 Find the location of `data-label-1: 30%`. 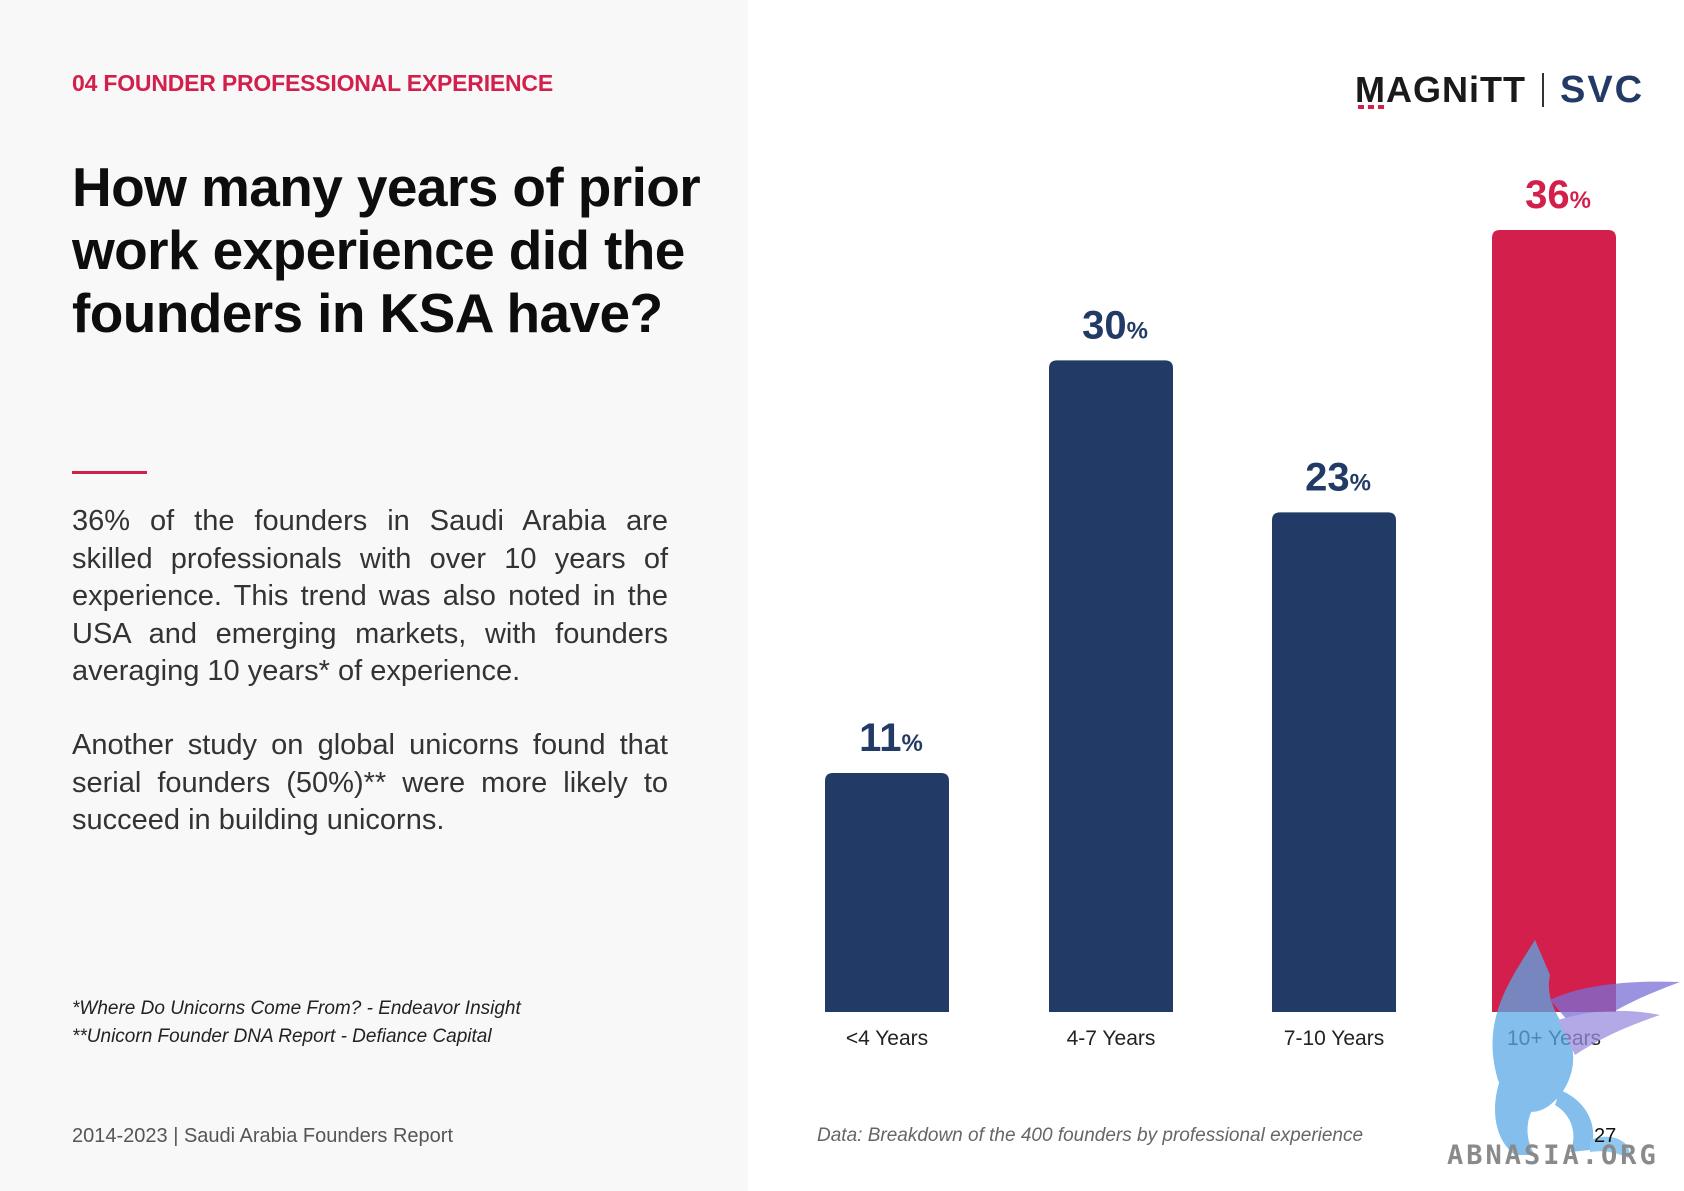

data-label-1: 30% is located at coordinates (1115, 325).